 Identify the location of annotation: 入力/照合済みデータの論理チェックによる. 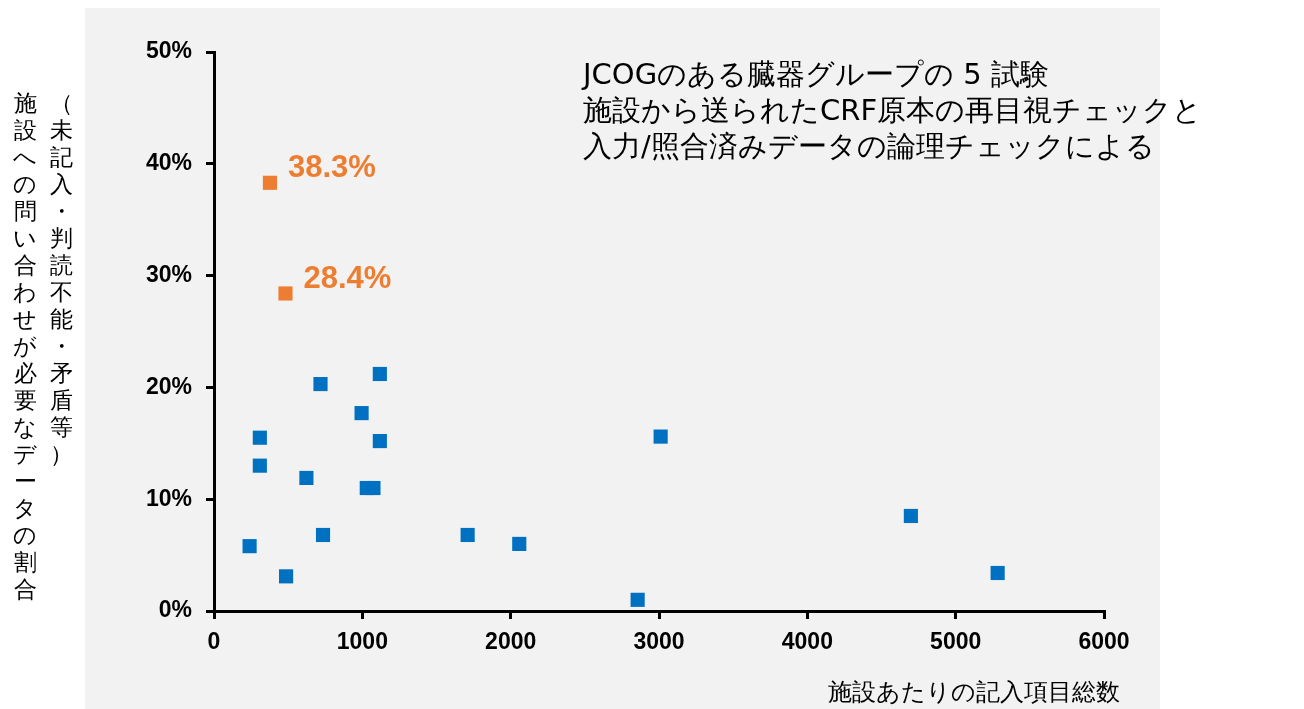
(869, 146).